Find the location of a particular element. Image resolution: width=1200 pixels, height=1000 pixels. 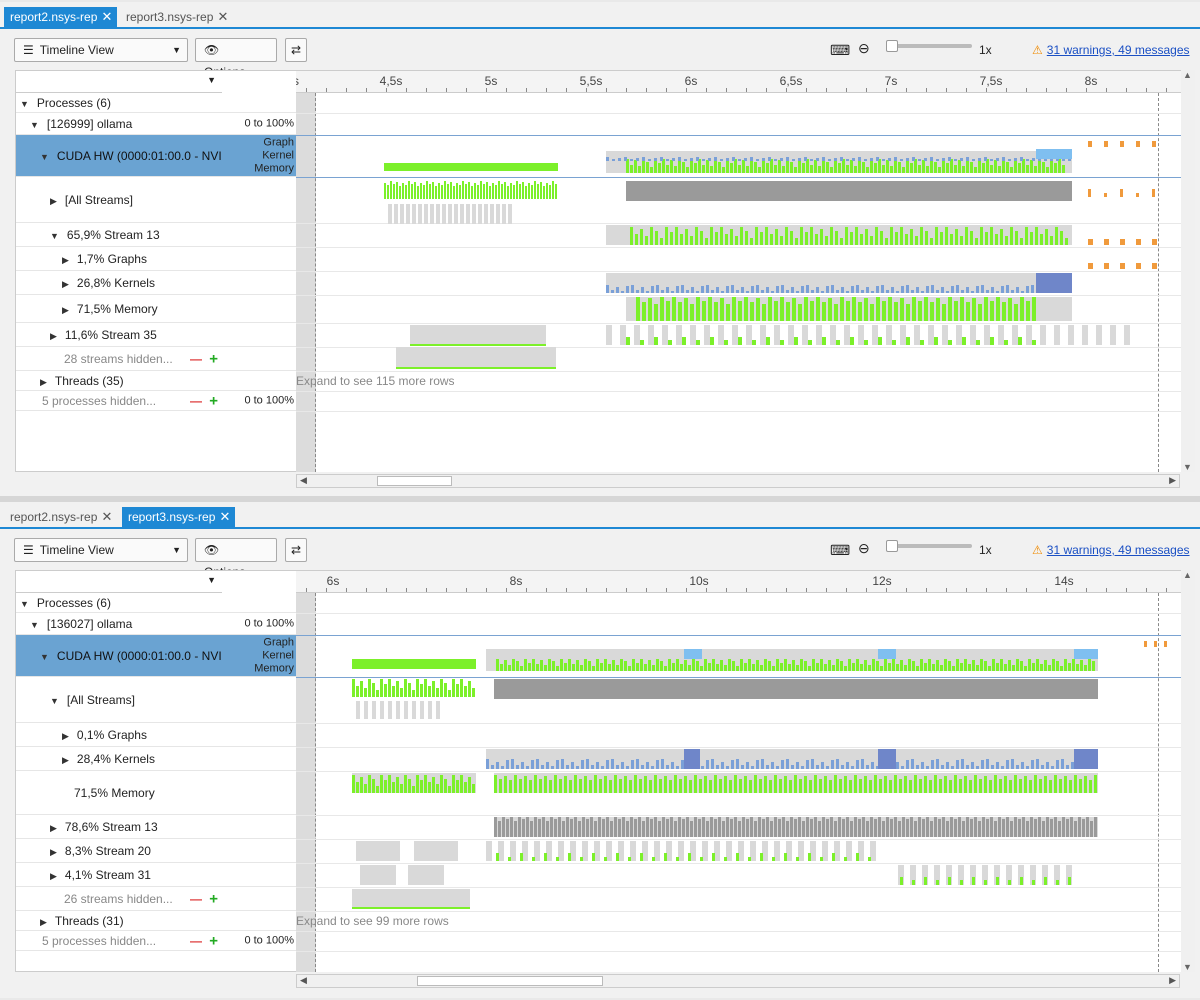

tree-row: ▼ 65,9% Stream 13 is located at coordinates (119, 235).